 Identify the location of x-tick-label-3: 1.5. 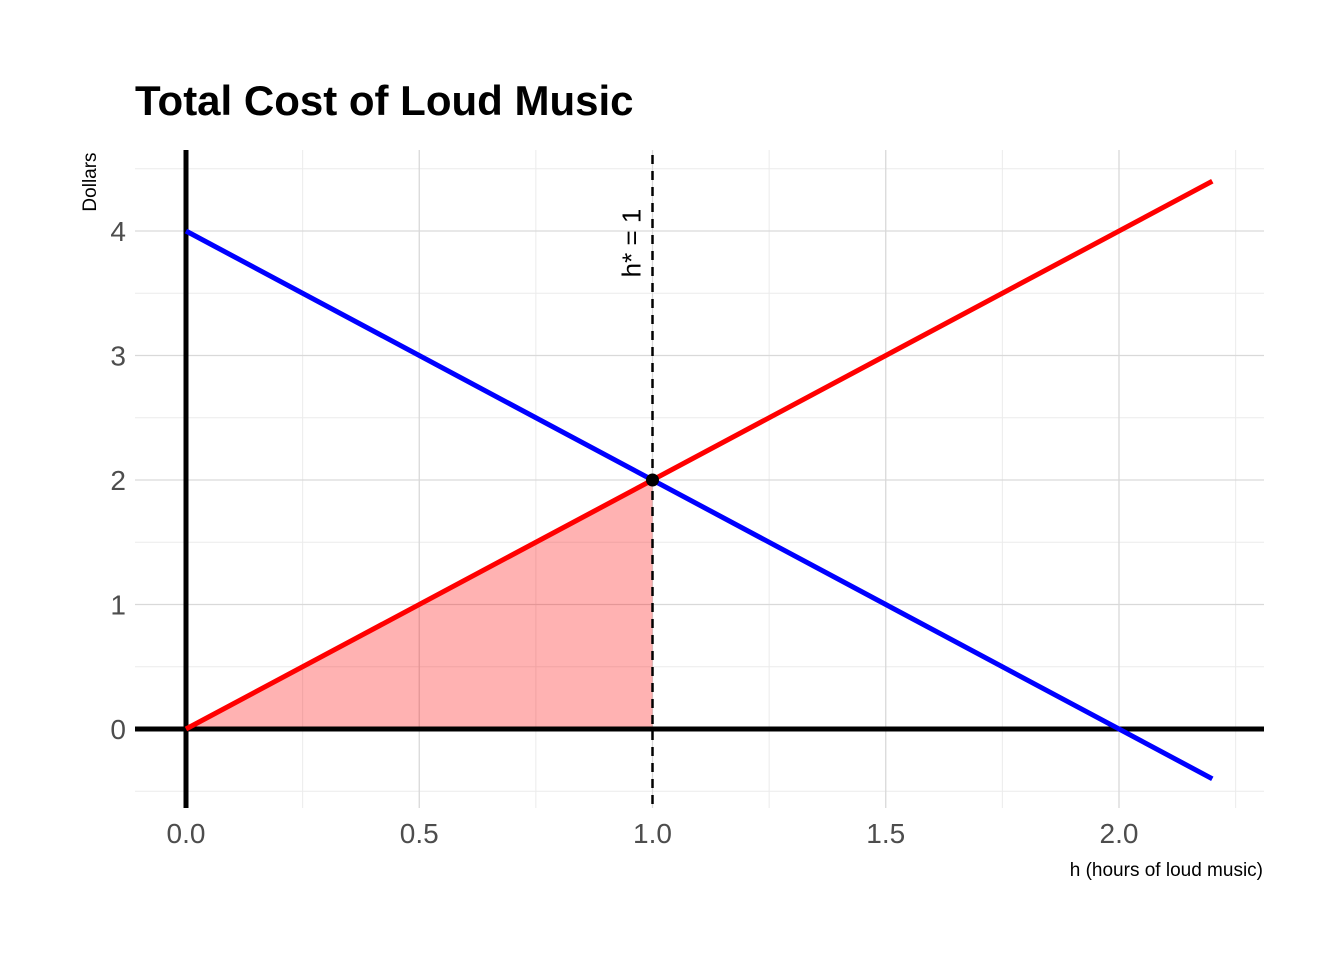
(885, 833).